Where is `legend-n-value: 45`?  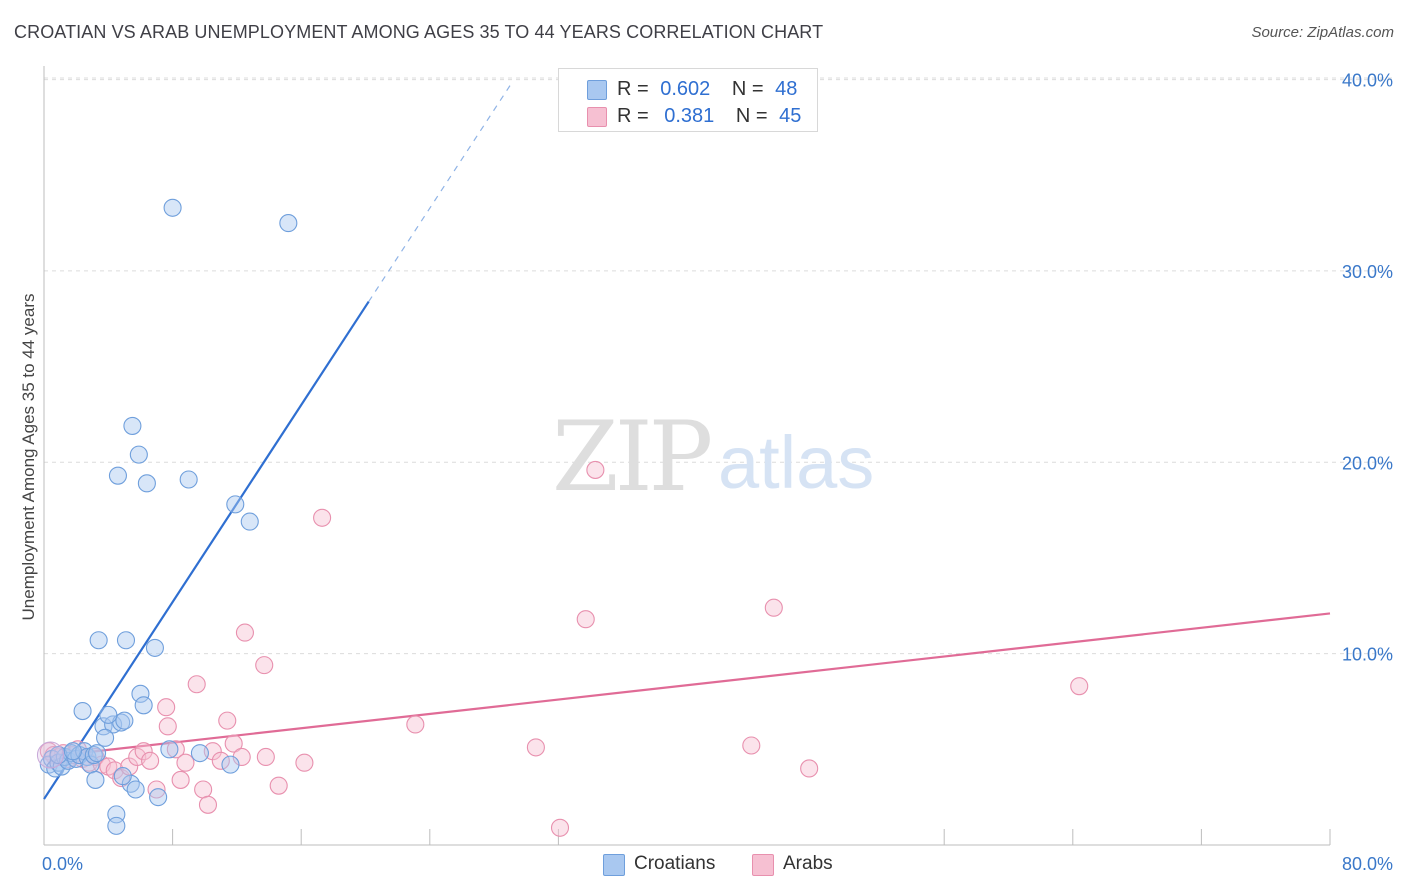 legend-n-value: 45 is located at coordinates (790, 116).